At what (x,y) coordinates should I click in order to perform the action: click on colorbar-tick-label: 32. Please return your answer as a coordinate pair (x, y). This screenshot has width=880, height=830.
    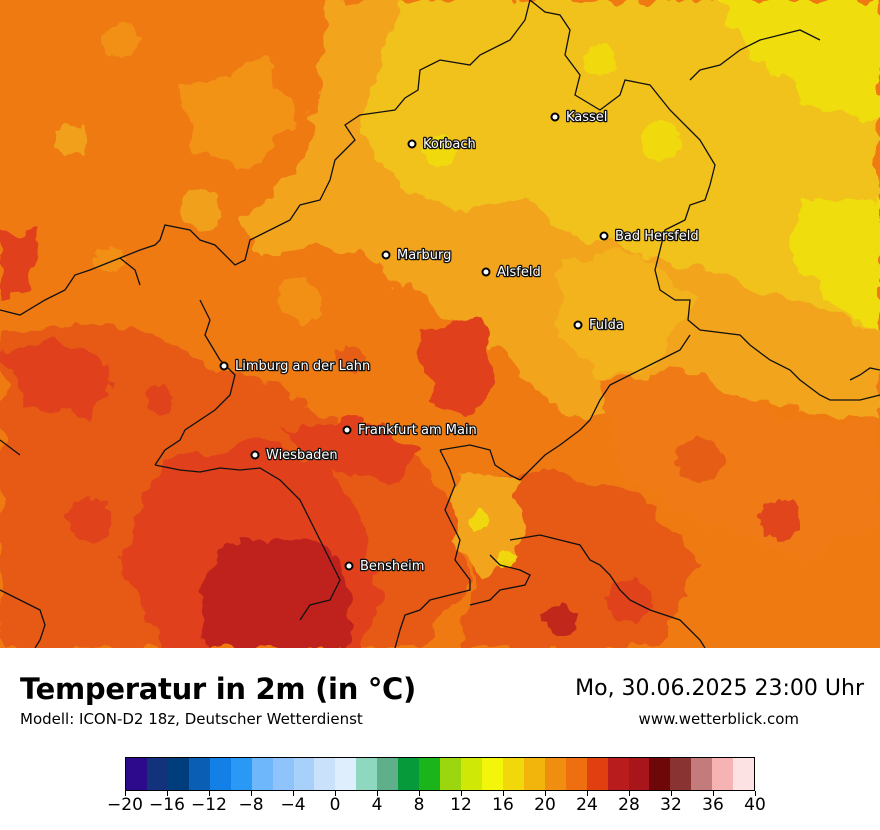
    Looking at the image, I should click on (671, 805).